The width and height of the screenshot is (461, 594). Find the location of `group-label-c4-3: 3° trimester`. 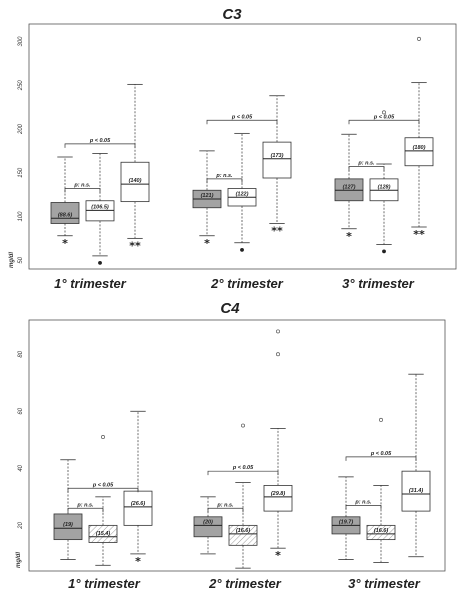

group-label-c4-3: 3° trimester is located at coordinates (384, 583).